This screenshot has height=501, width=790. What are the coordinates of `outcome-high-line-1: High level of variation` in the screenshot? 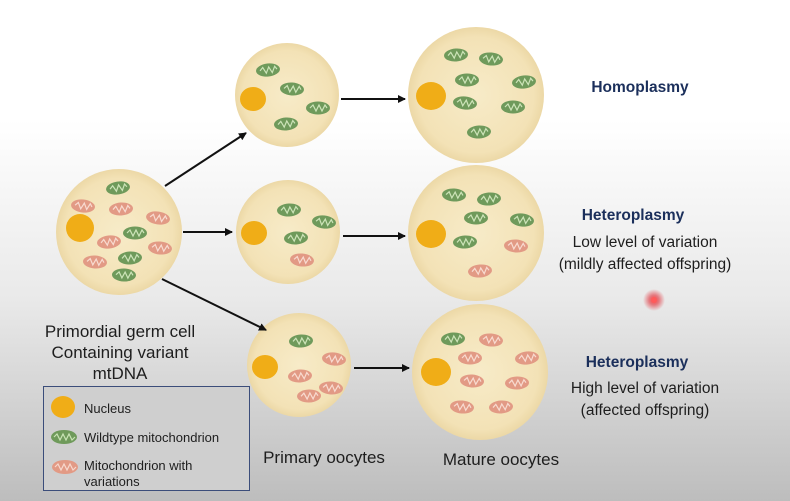 It's located at (645, 388).